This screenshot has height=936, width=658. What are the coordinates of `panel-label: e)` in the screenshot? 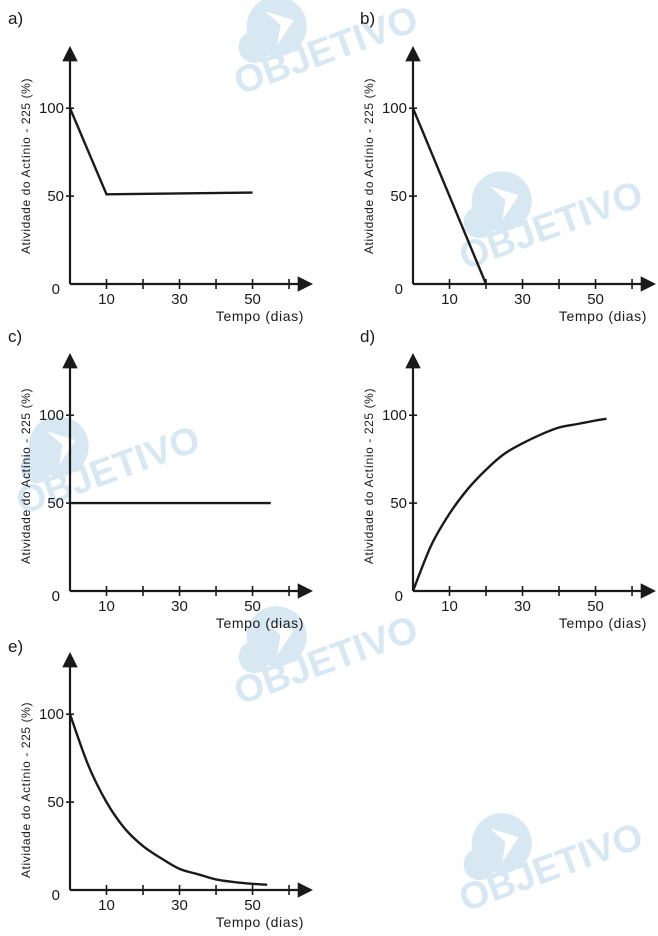 It's located at (15, 646).